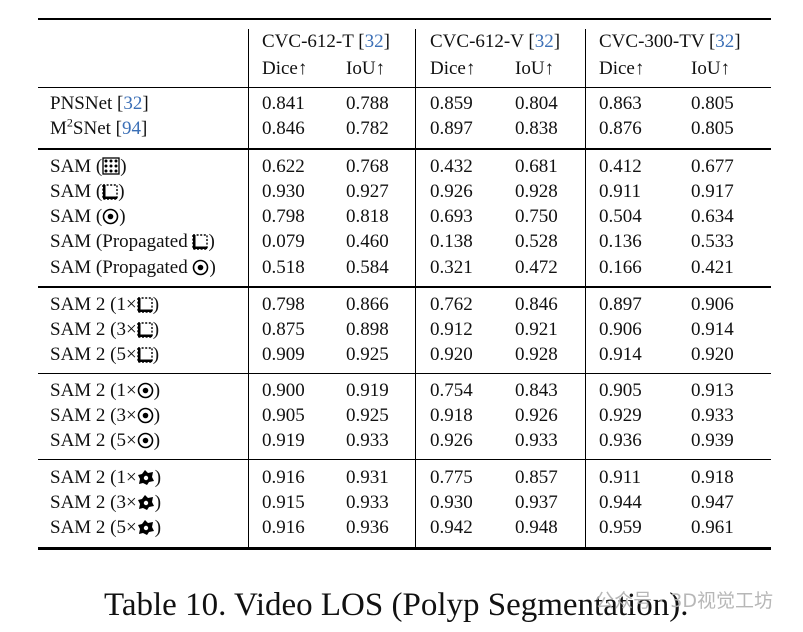 This screenshot has width=803, height=632. Describe the element at coordinates (367, 166) in the screenshot. I see `iou-value: 0.768` at that location.